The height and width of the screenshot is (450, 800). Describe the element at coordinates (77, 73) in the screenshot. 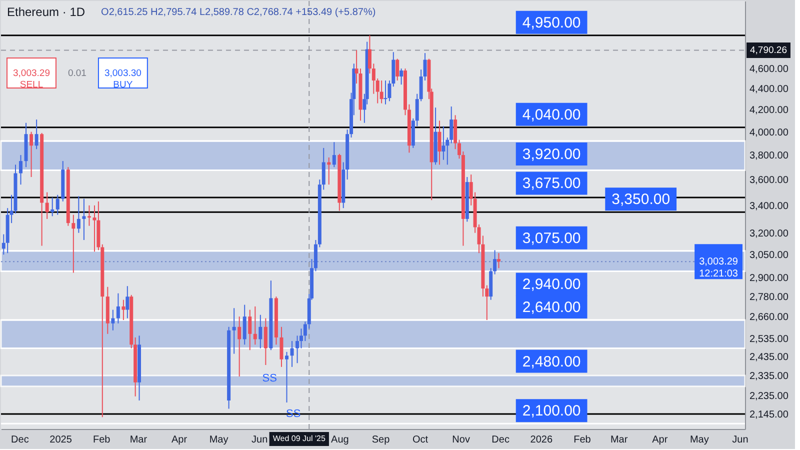

I see `annotation: 0.01` at that location.